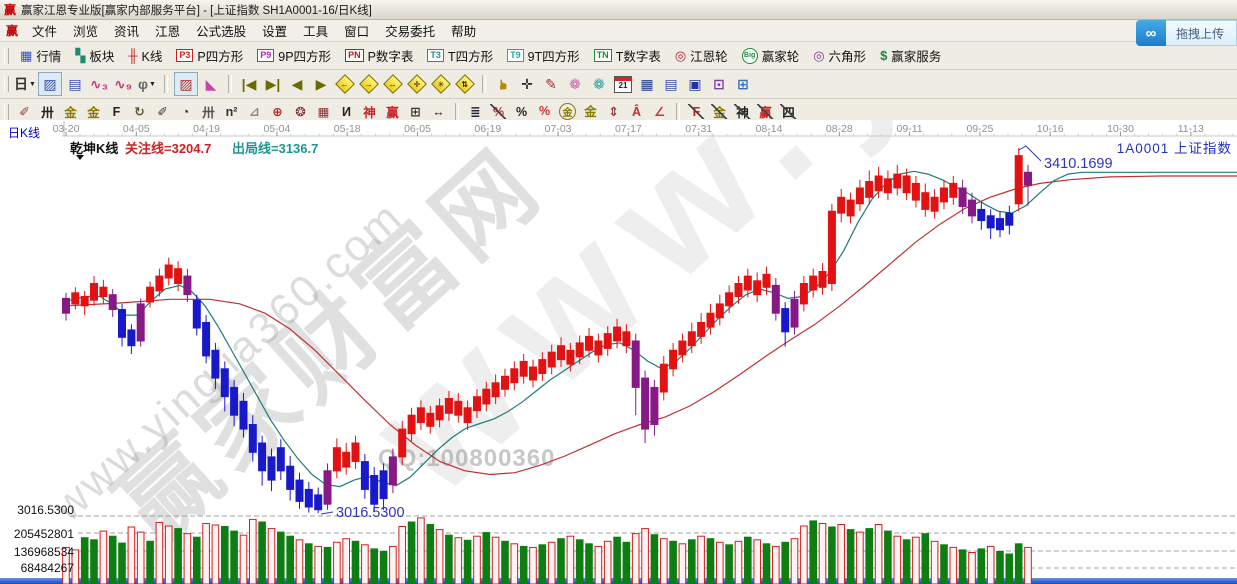 The width and height of the screenshot is (1237, 584). What do you see at coordinates (294, 55) in the screenshot?
I see `p9-square-button: P9 9P四方形` at bounding box center [294, 55].